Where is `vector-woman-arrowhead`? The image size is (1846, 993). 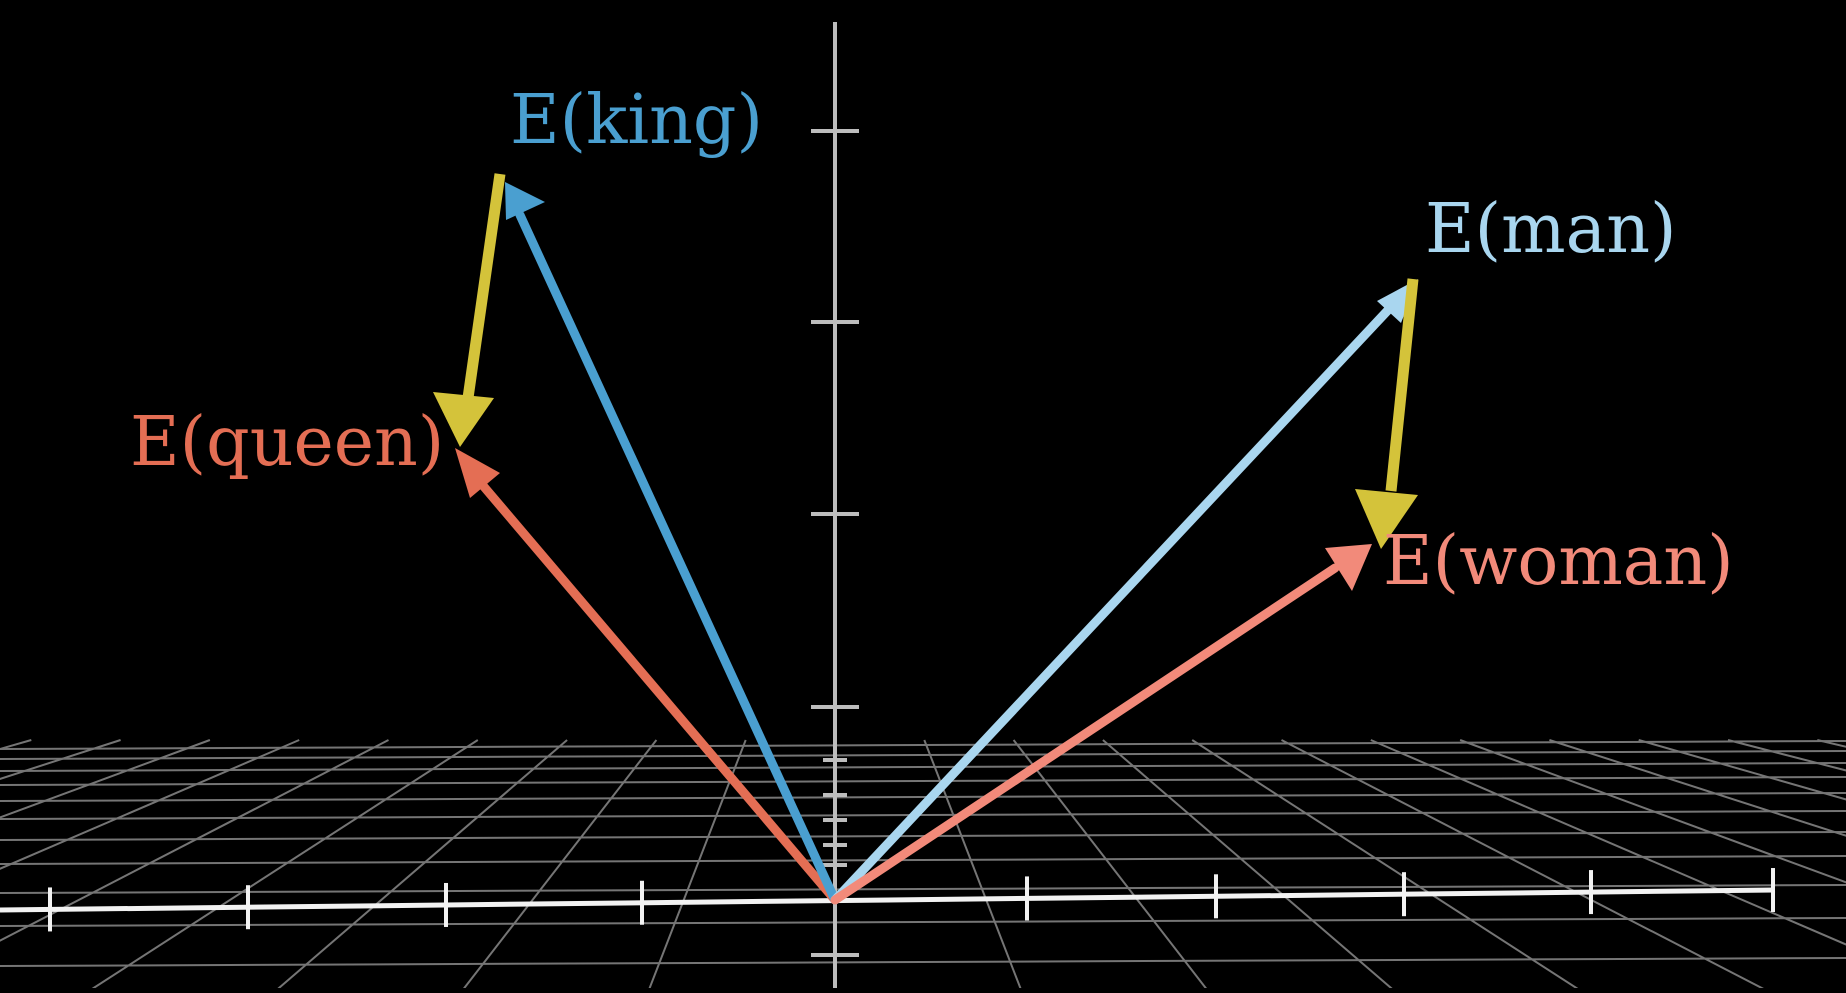
vector-woman-arrowhead is located at coordinates (1348, 567).